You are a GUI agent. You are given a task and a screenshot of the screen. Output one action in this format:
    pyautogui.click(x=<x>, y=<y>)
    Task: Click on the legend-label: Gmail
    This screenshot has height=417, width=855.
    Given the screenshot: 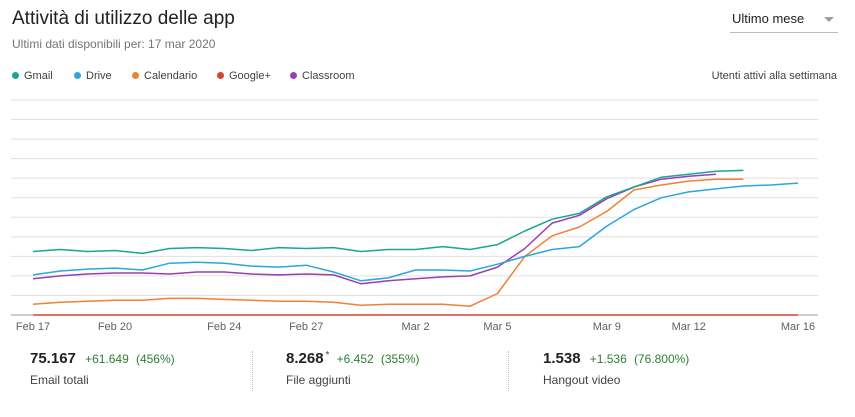 What is the action you would take?
    pyautogui.click(x=38, y=76)
    